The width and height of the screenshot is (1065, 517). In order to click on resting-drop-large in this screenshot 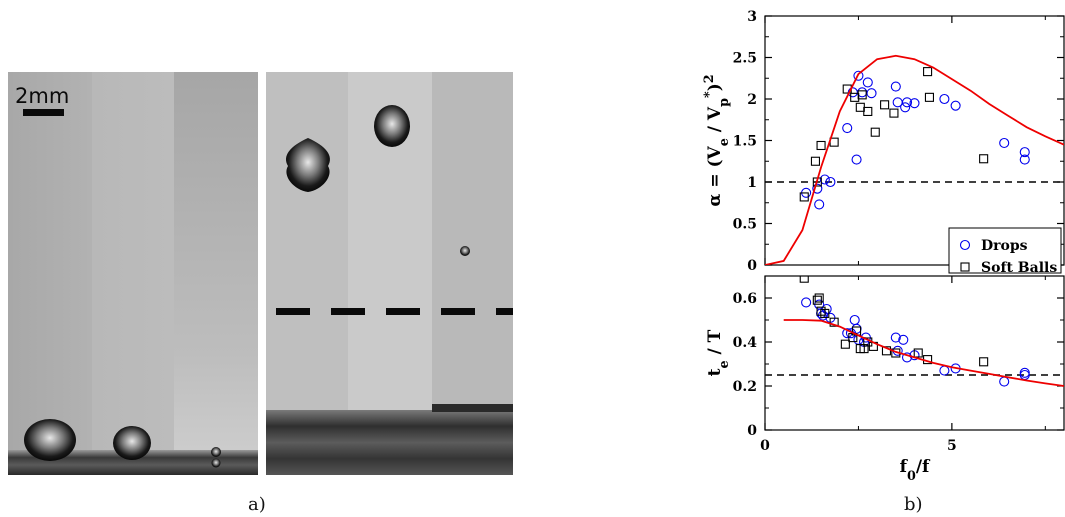, I will do `click(50, 440)`.